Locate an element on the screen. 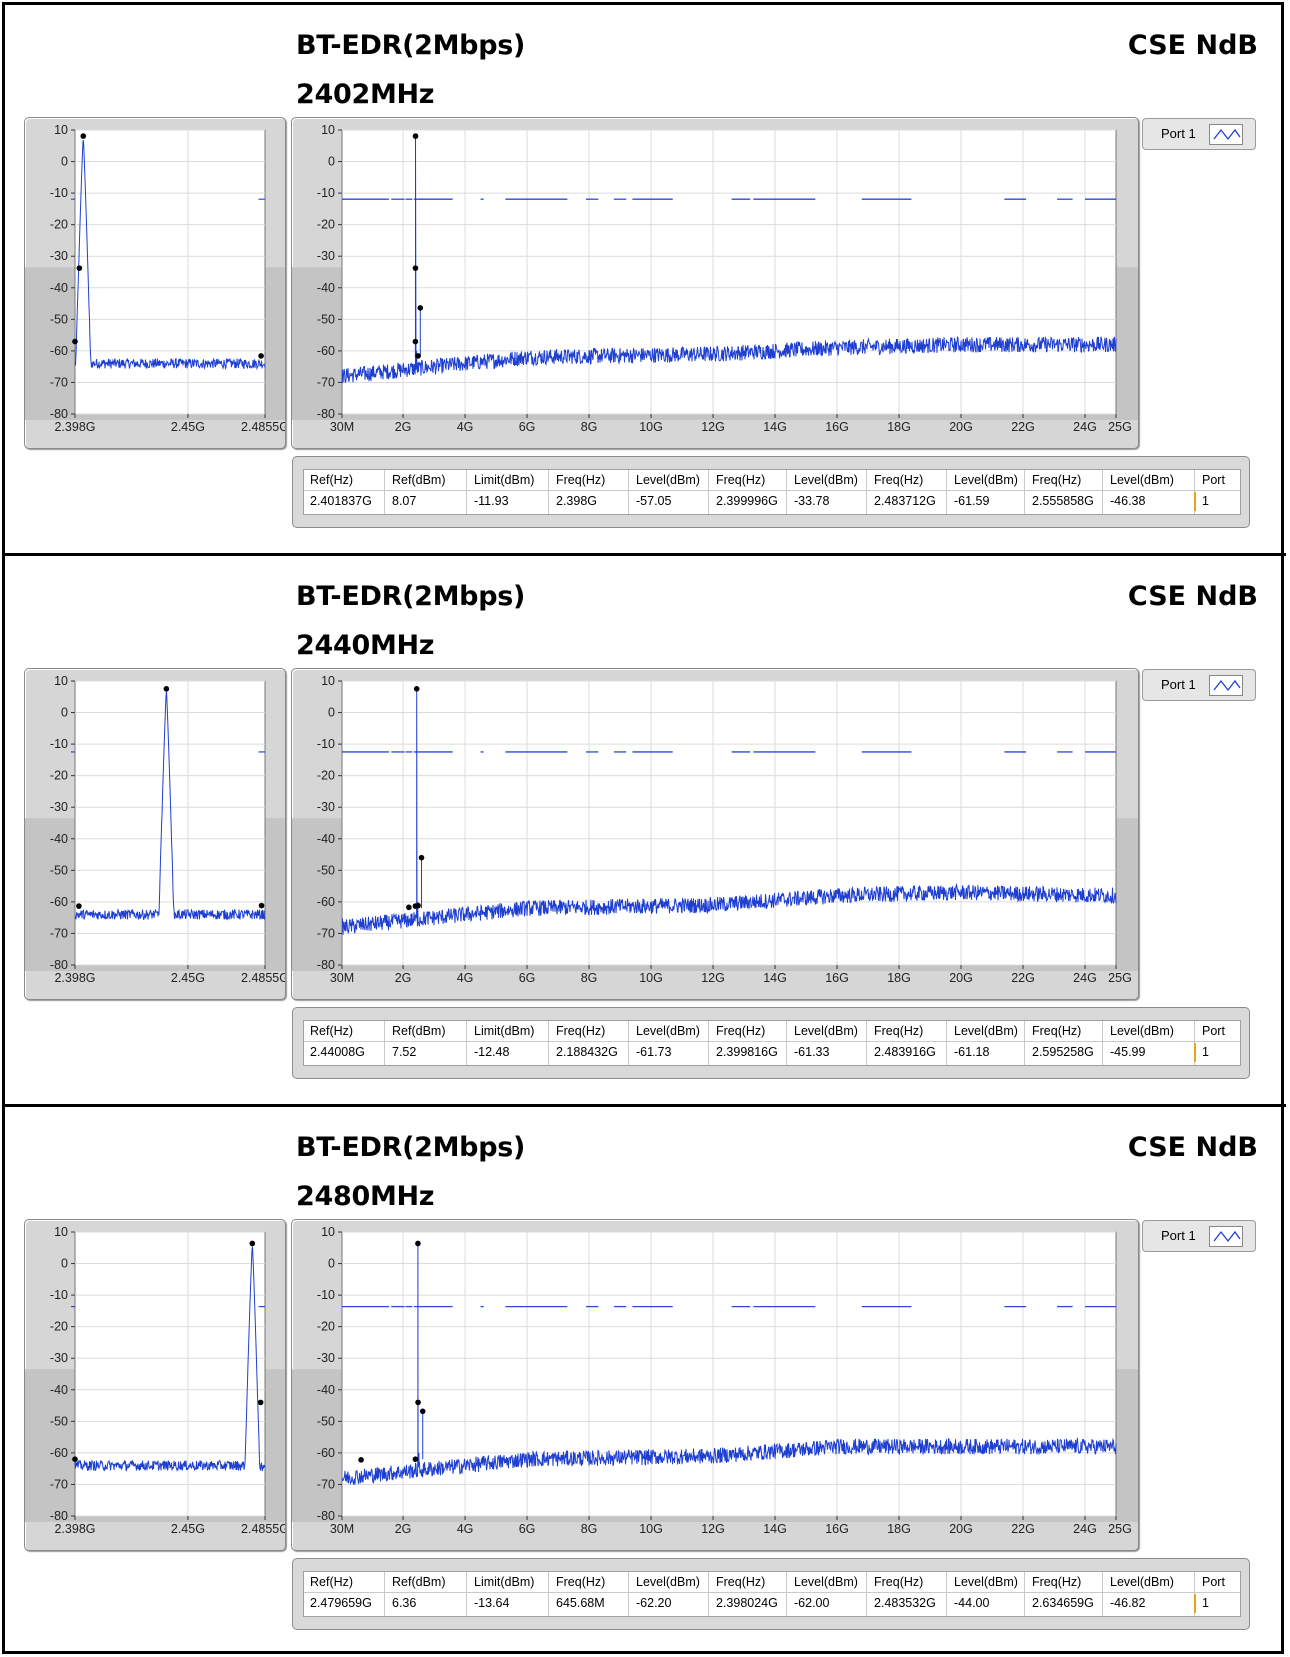 Image resolution: width=1290 pixels, height=1657 pixels. table-cell: -11.93 is located at coordinates (491, 501).